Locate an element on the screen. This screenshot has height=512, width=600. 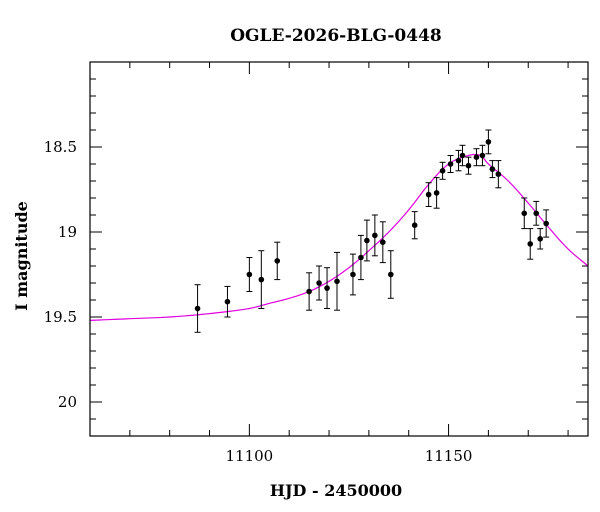
x-axis-label: HJD - 2450000 is located at coordinates (336, 490).